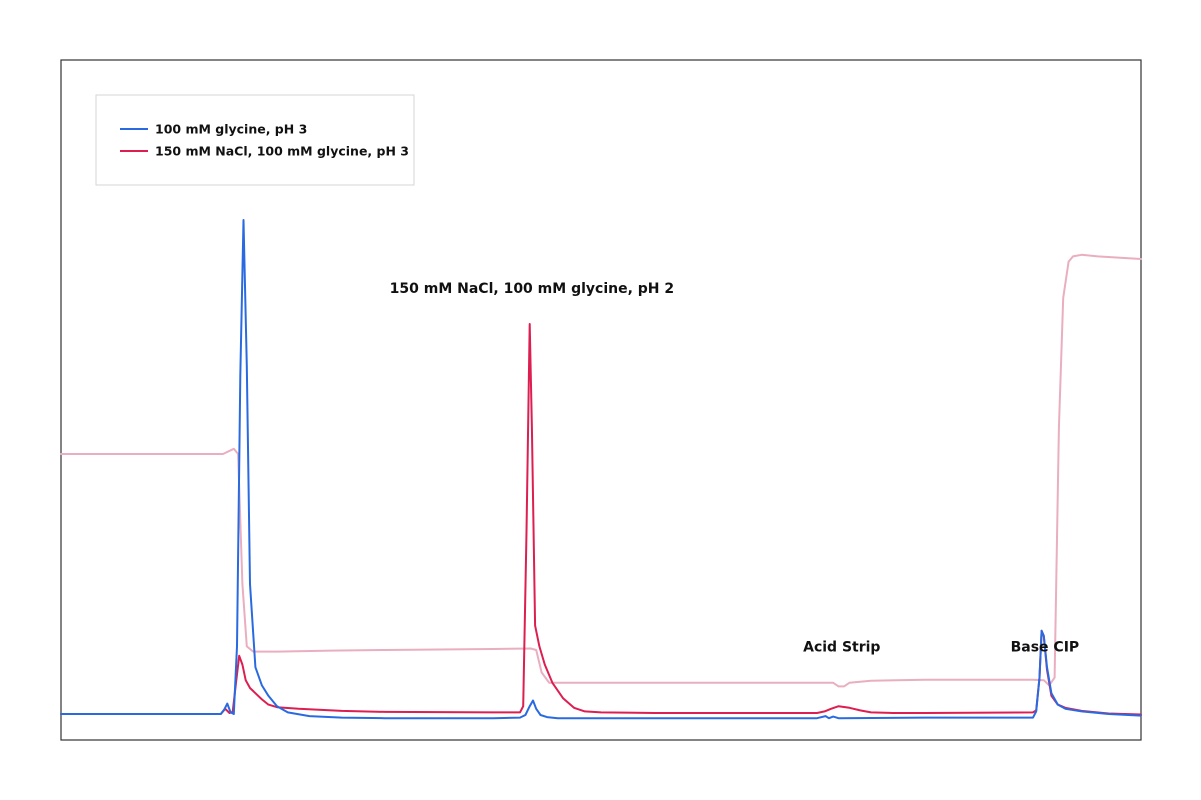  I want to click on annotation-label-acid-strip: Acid Strip, so click(841, 648).